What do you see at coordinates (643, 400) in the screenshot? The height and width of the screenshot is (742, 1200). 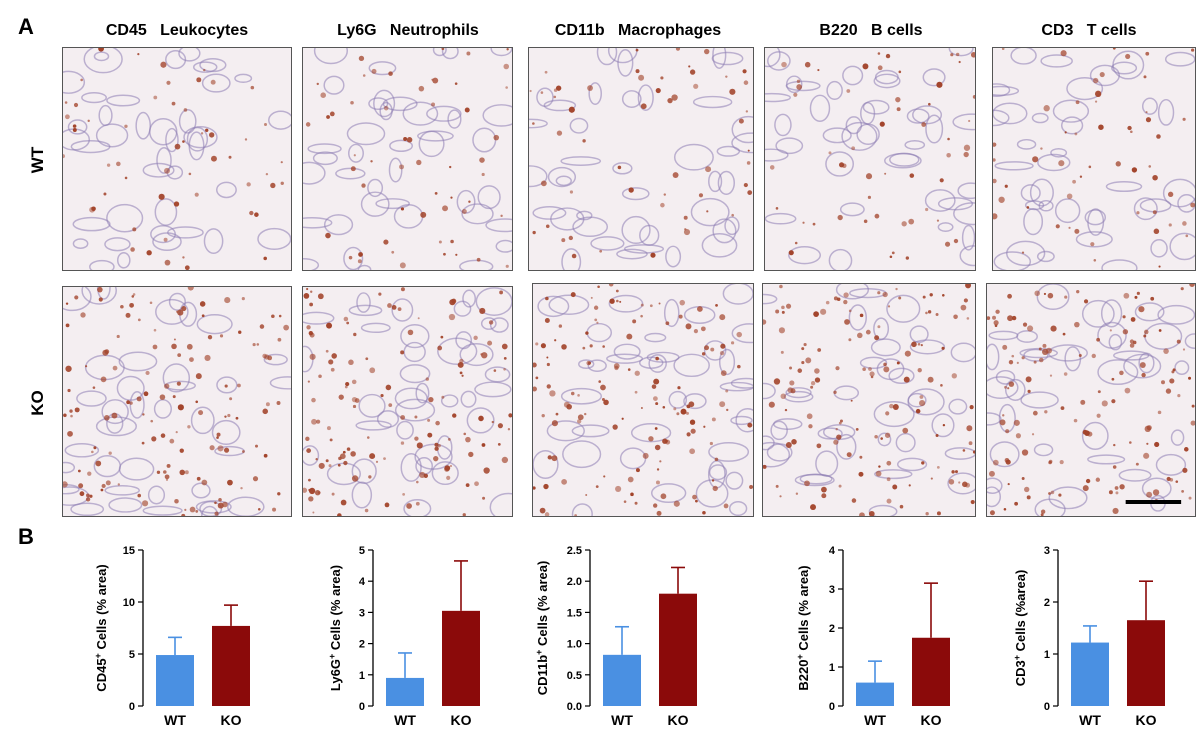 I see `micrograph-ko-cd11b` at bounding box center [643, 400].